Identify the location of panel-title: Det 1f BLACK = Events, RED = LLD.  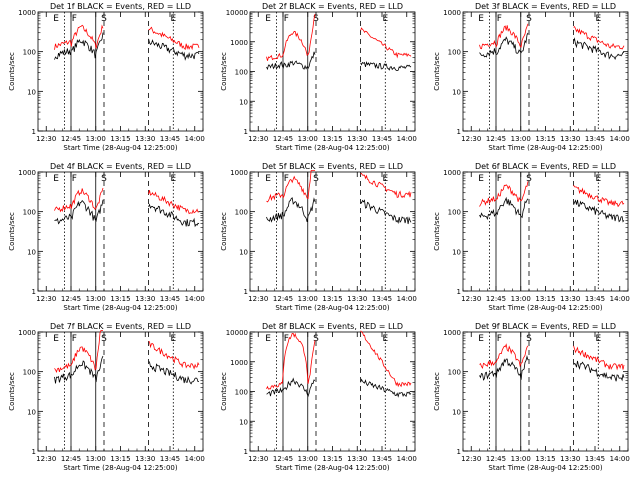
(120, 6).